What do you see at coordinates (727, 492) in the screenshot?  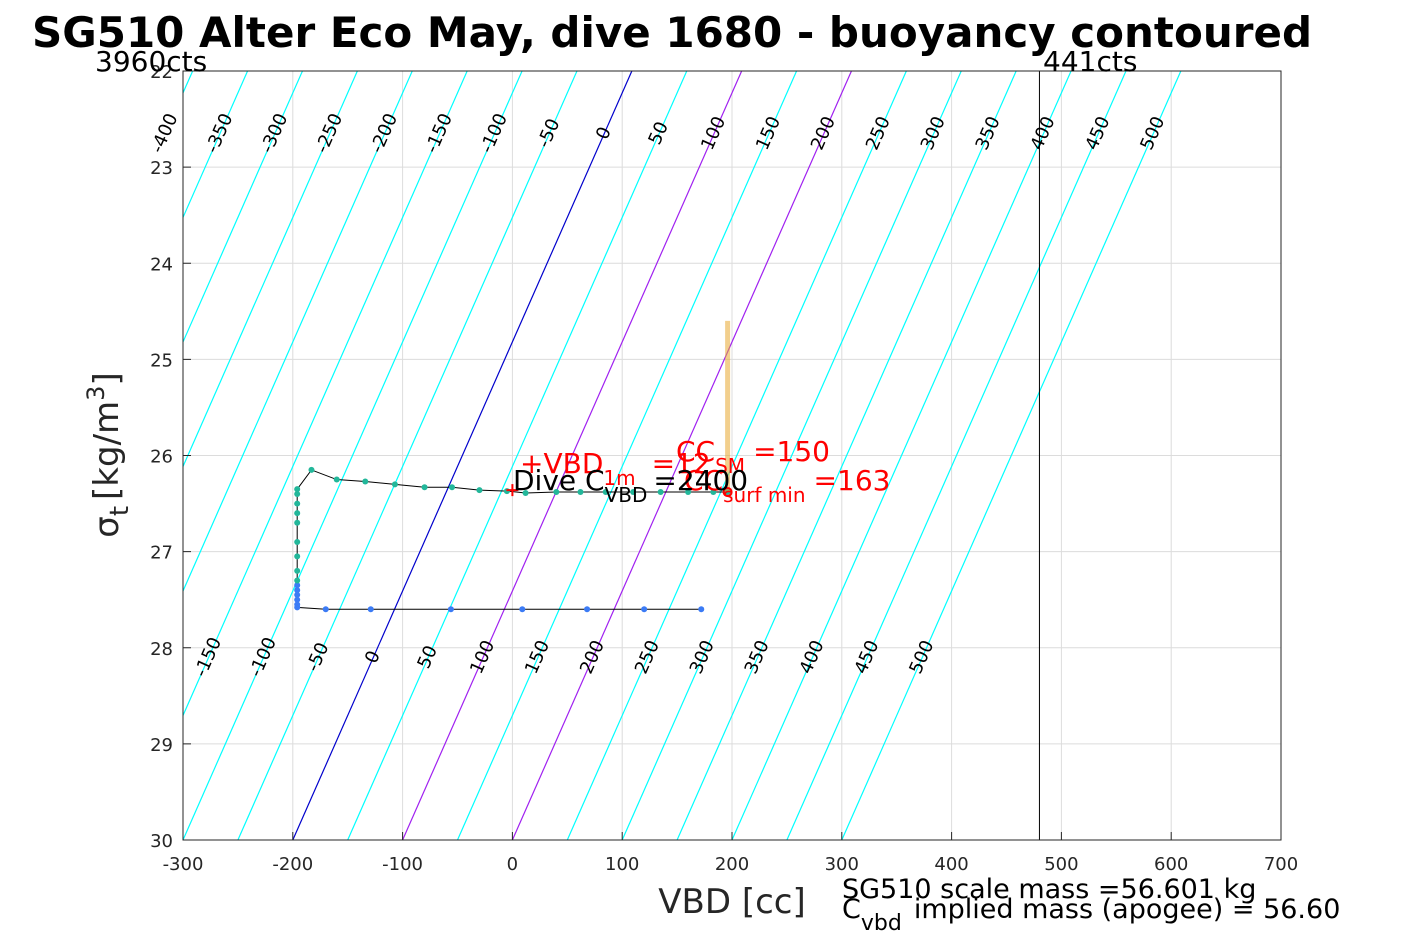 I see `cc-marker` at bounding box center [727, 492].